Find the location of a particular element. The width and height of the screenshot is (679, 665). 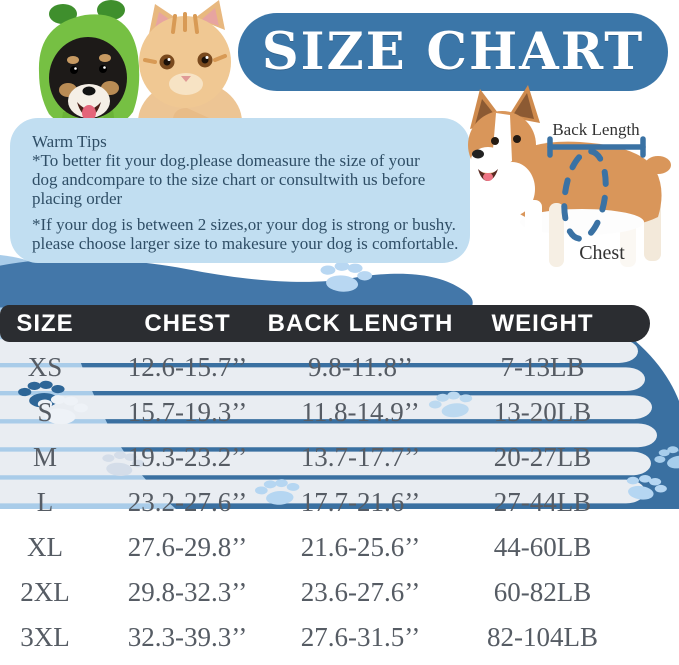

corgi-photo is located at coordinates (569, 176).